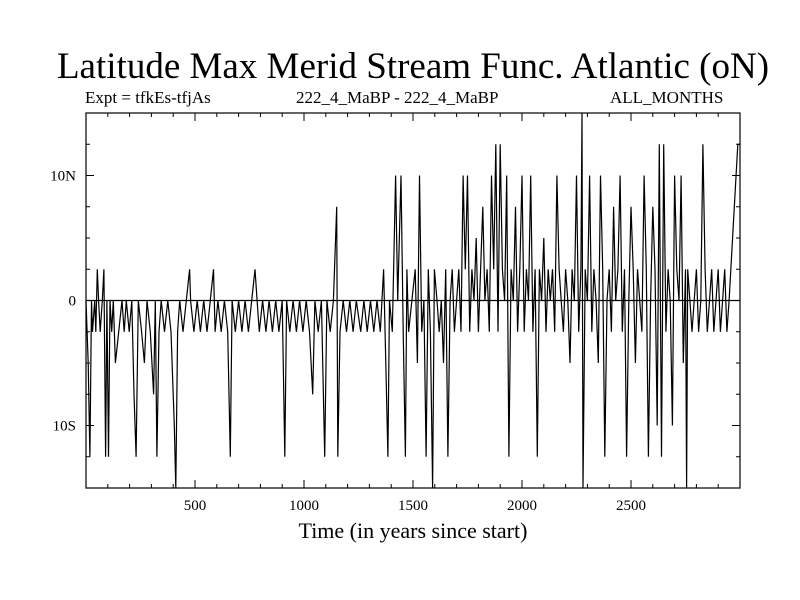 This screenshot has height=600, width=800. Describe the element at coordinates (148, 97) in the screenshot. I see `experiment-label: Expt = tfkEs-tfjAs` at that location.